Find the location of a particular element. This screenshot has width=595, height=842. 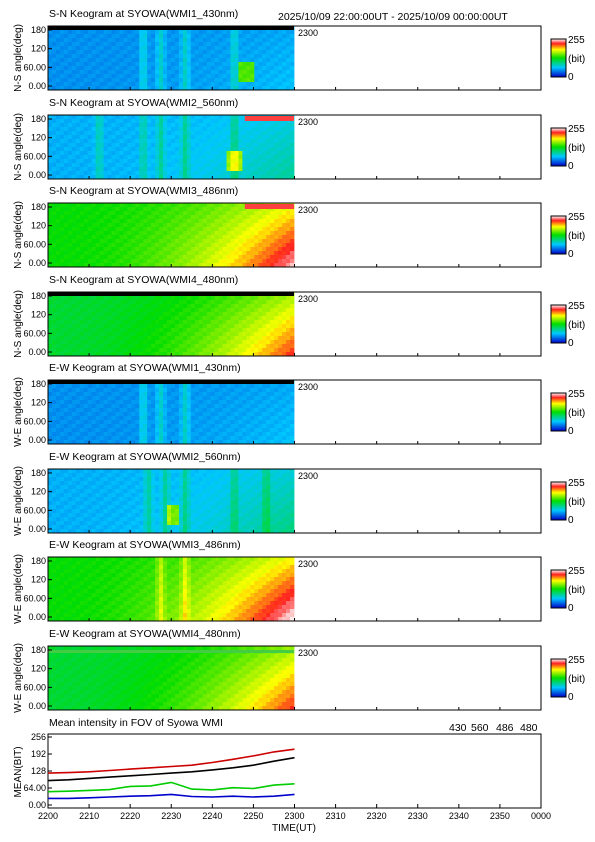

chart-y-tick: 0.00 is located at coordinates (37, 805).